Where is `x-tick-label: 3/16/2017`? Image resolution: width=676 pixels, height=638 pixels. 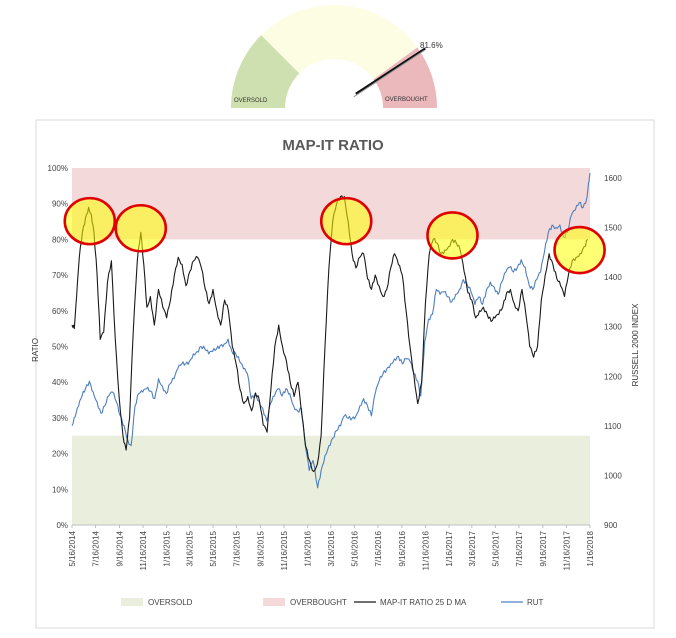
x-tick-label: 3/16/2017 is located at coordinates (472, 548).